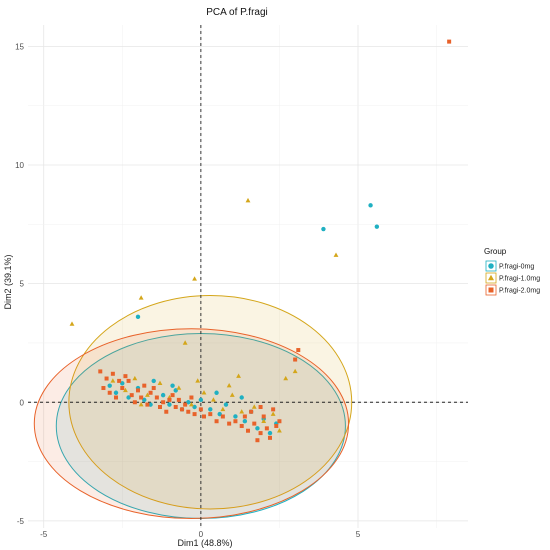 This screenshot has width=550, height=550. Describe the element at coordinates (516, 267) in the screenshot. I see `legend-label: P.fragi-0mg` at that location.